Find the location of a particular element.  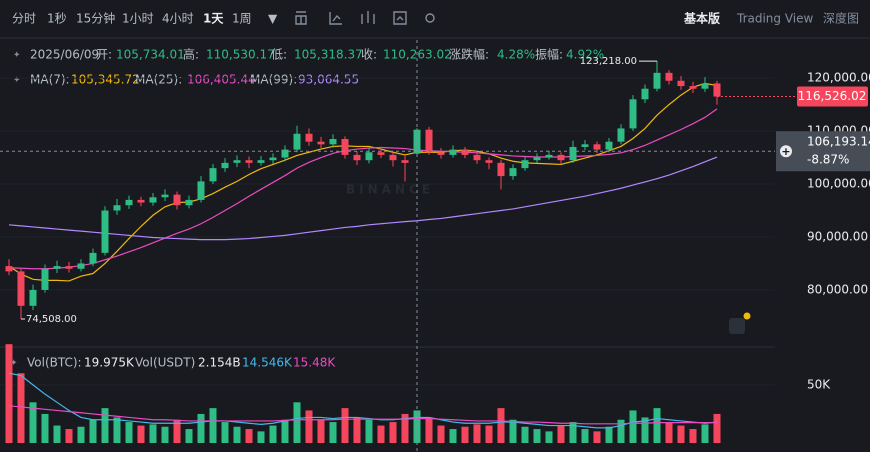

y-tick-label: 80,000.00 is located at coordinates (837, 289).